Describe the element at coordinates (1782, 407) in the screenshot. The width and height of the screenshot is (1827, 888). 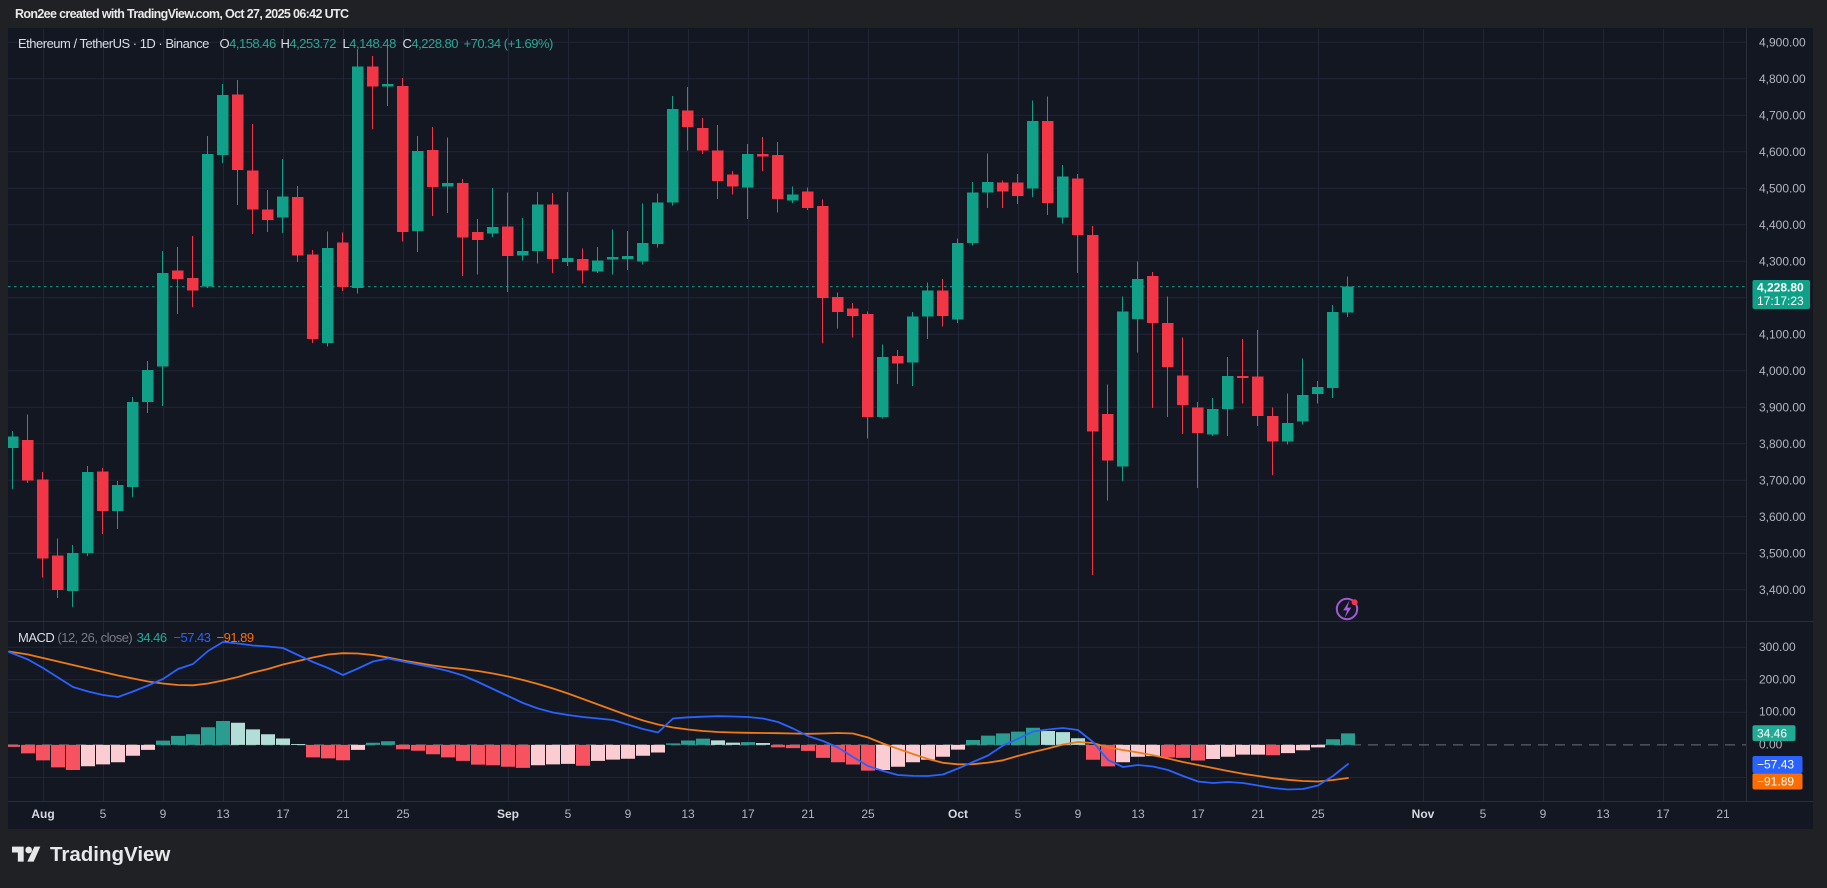
I see `svg-text: 3,900.00` at that location.